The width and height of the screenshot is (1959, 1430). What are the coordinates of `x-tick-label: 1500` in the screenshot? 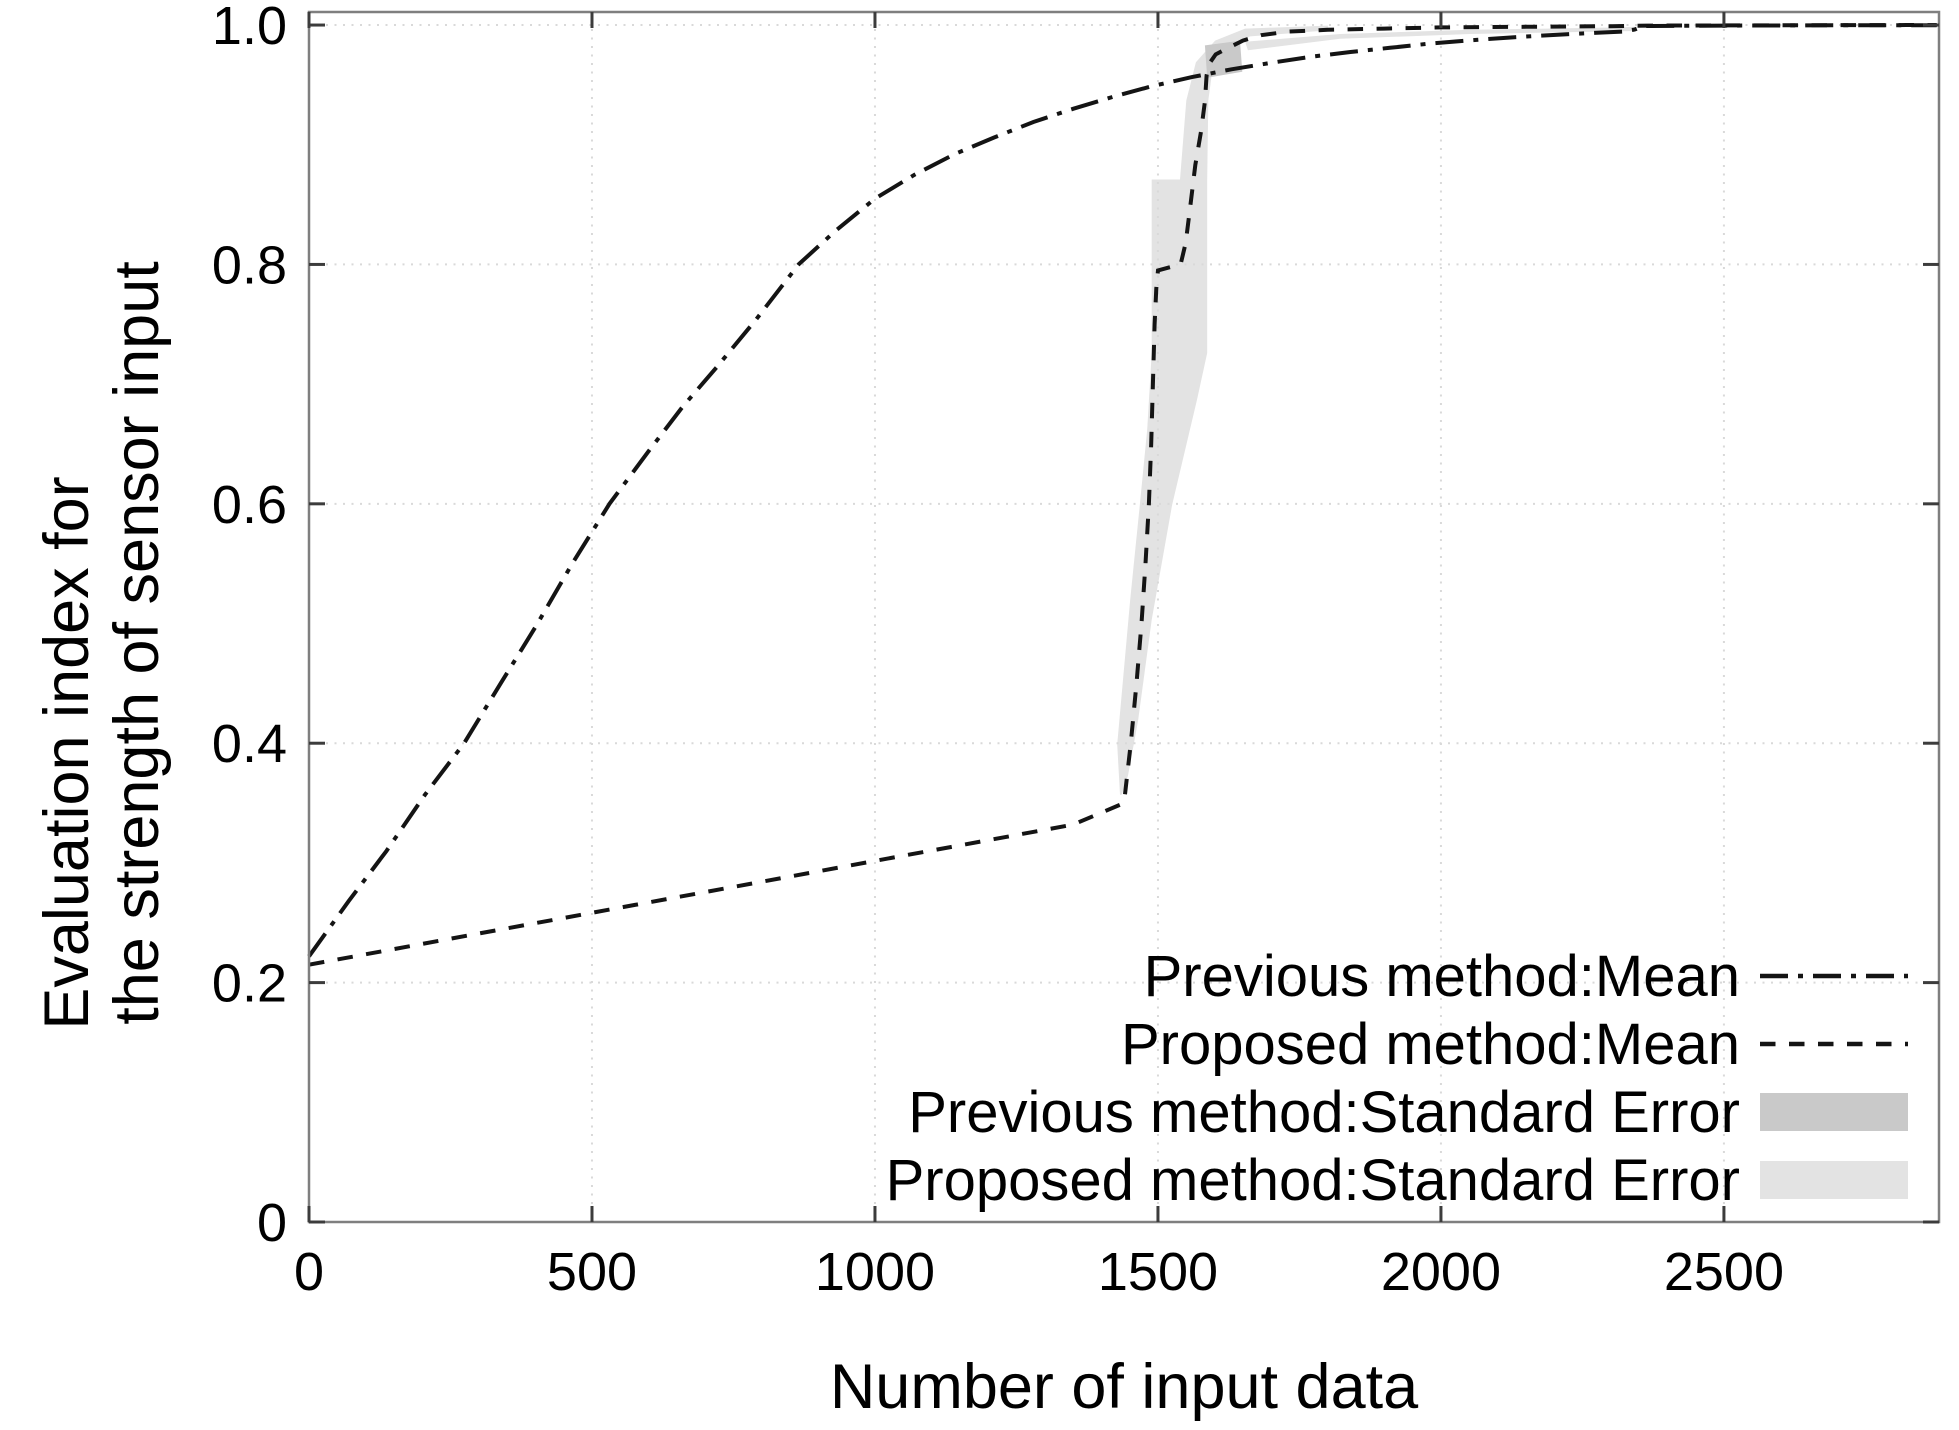 It's located at (1158, 1272).